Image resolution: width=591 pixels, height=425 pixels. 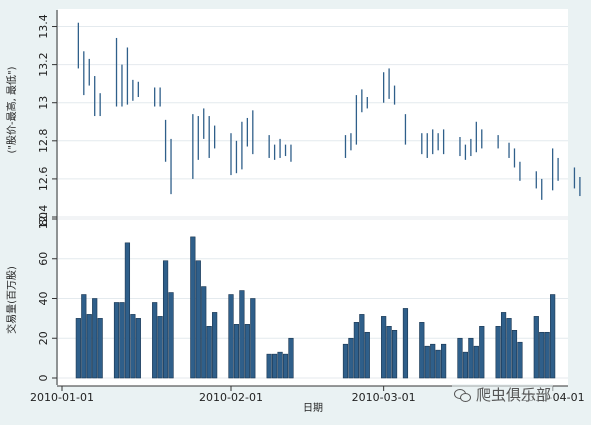 What do you see at coordinates (231, 397) in the screenshot?
I see `x-tick-label: 2010-02-01` at bounding box center [231, 397].